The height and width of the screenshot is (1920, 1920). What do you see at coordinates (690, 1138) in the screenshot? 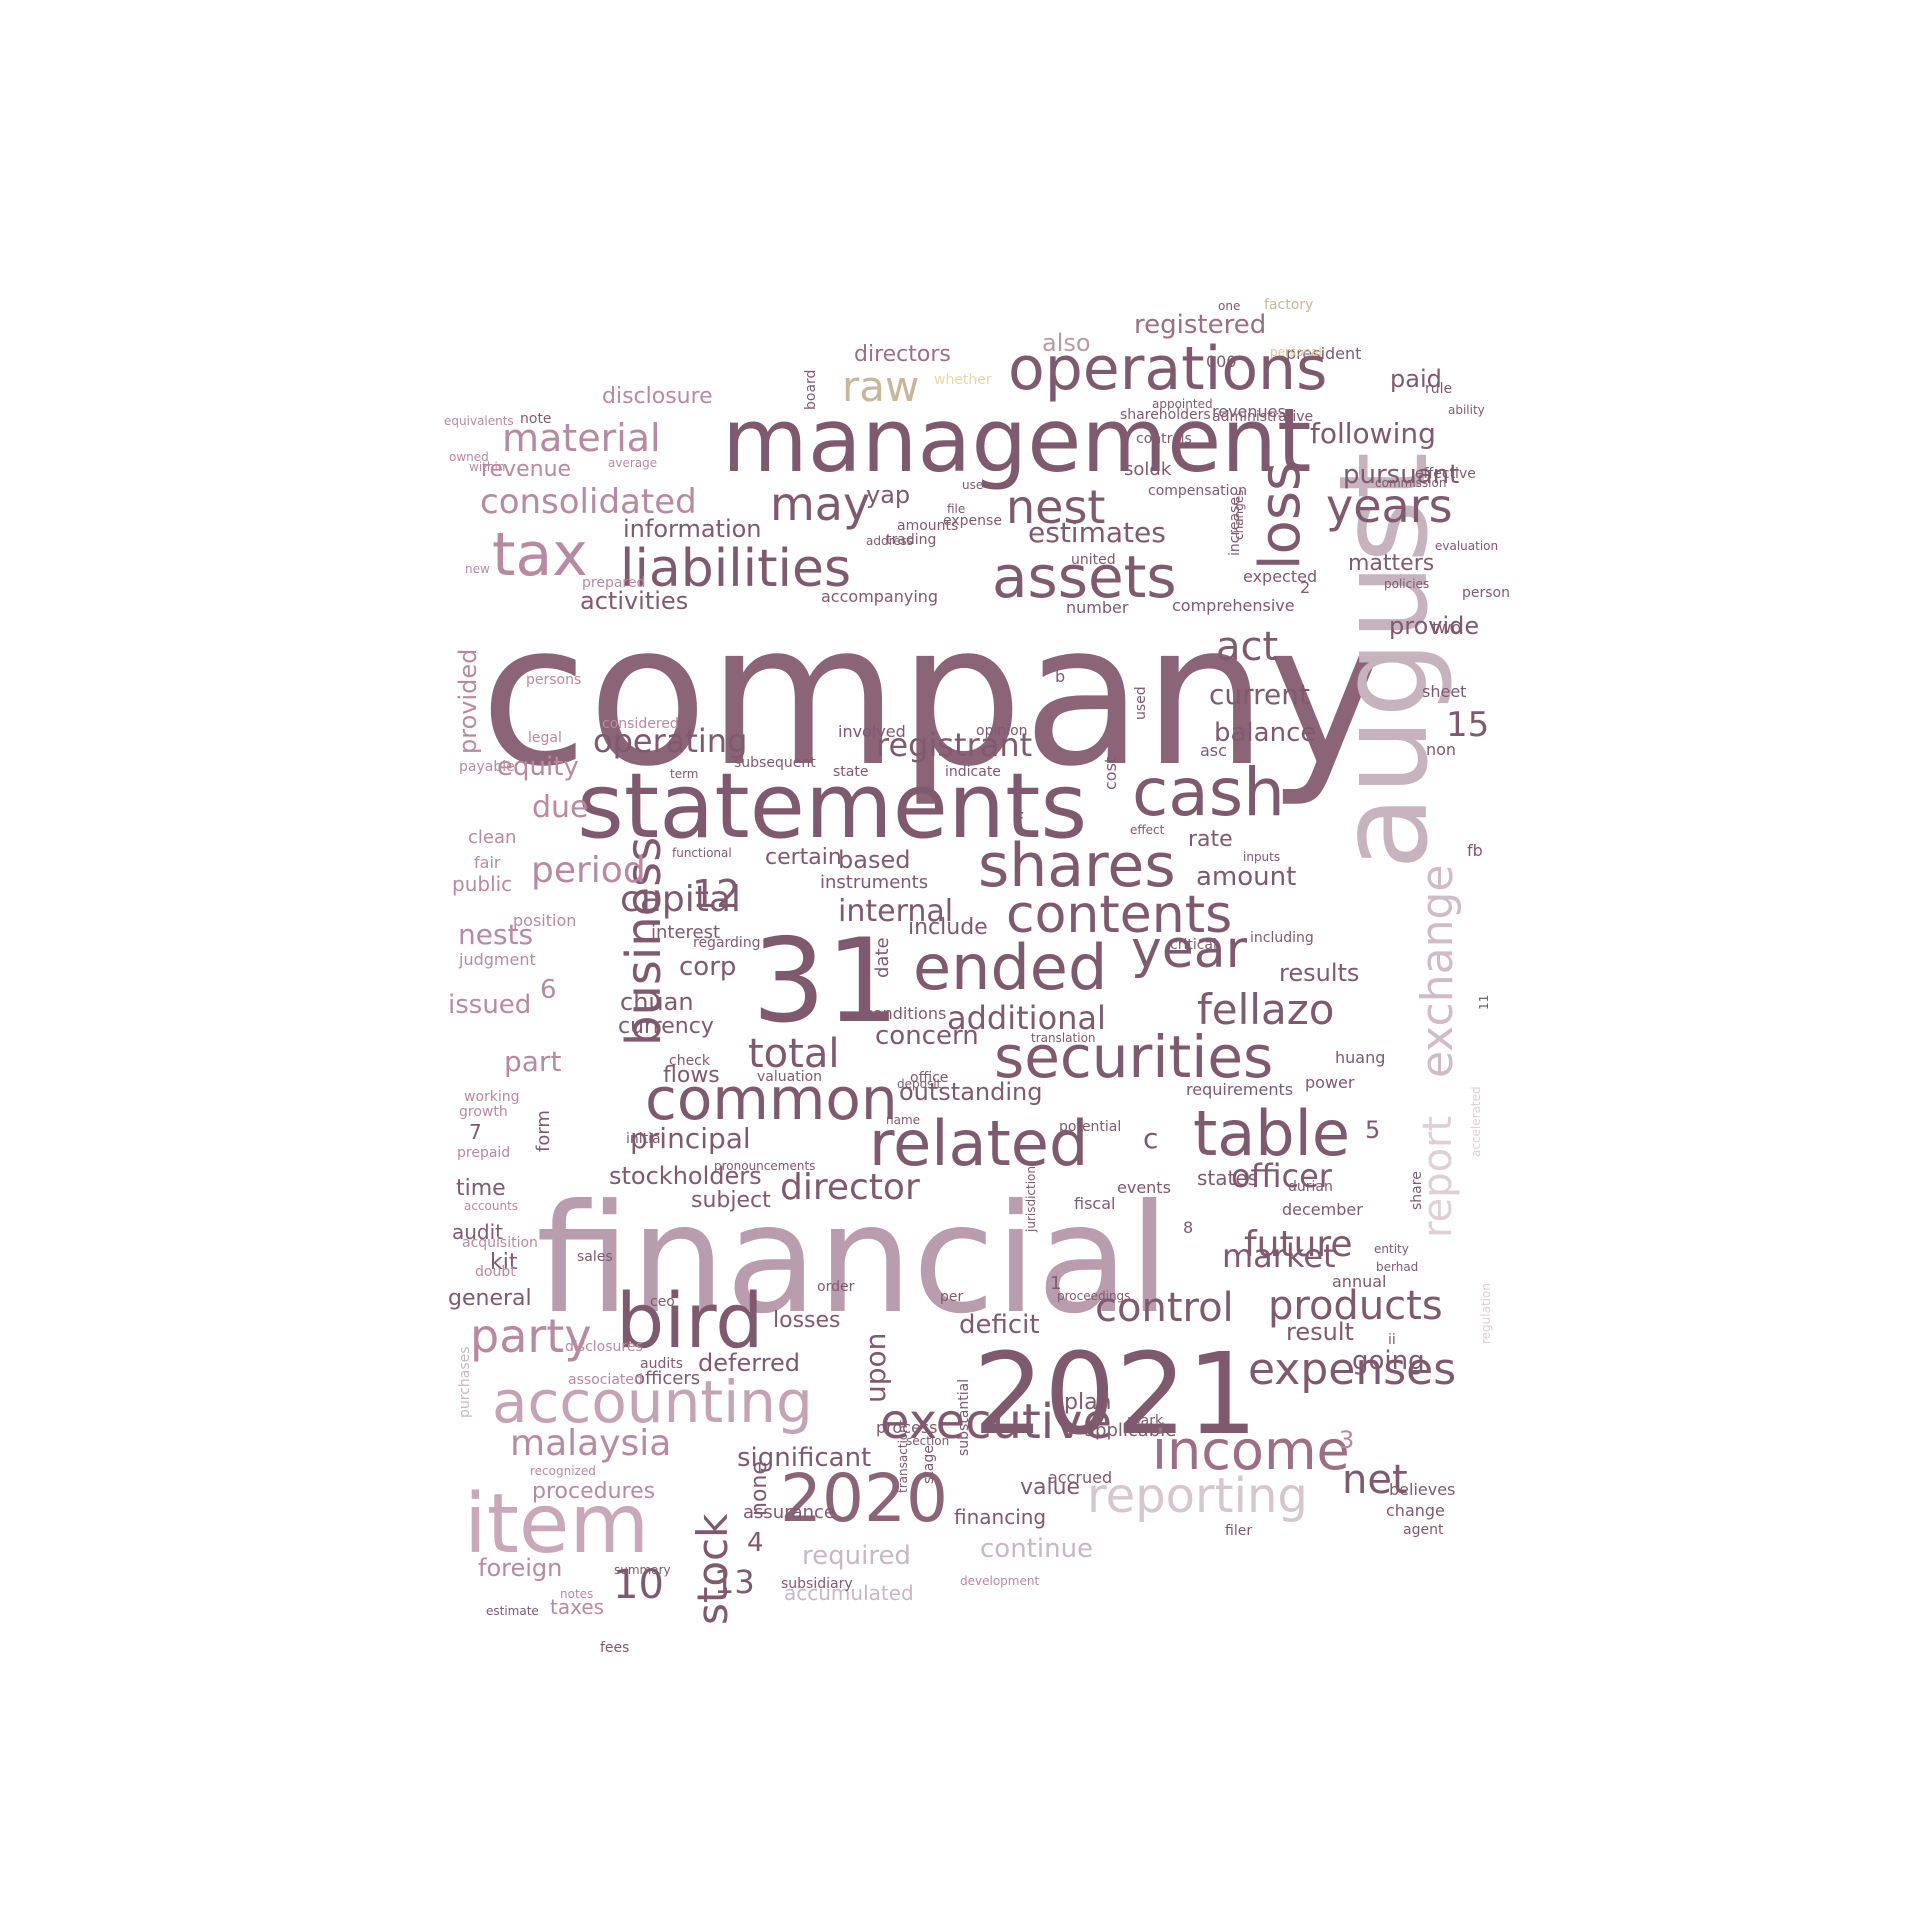
I see `cloud-word: principal` at bounding box center [690, 1138].